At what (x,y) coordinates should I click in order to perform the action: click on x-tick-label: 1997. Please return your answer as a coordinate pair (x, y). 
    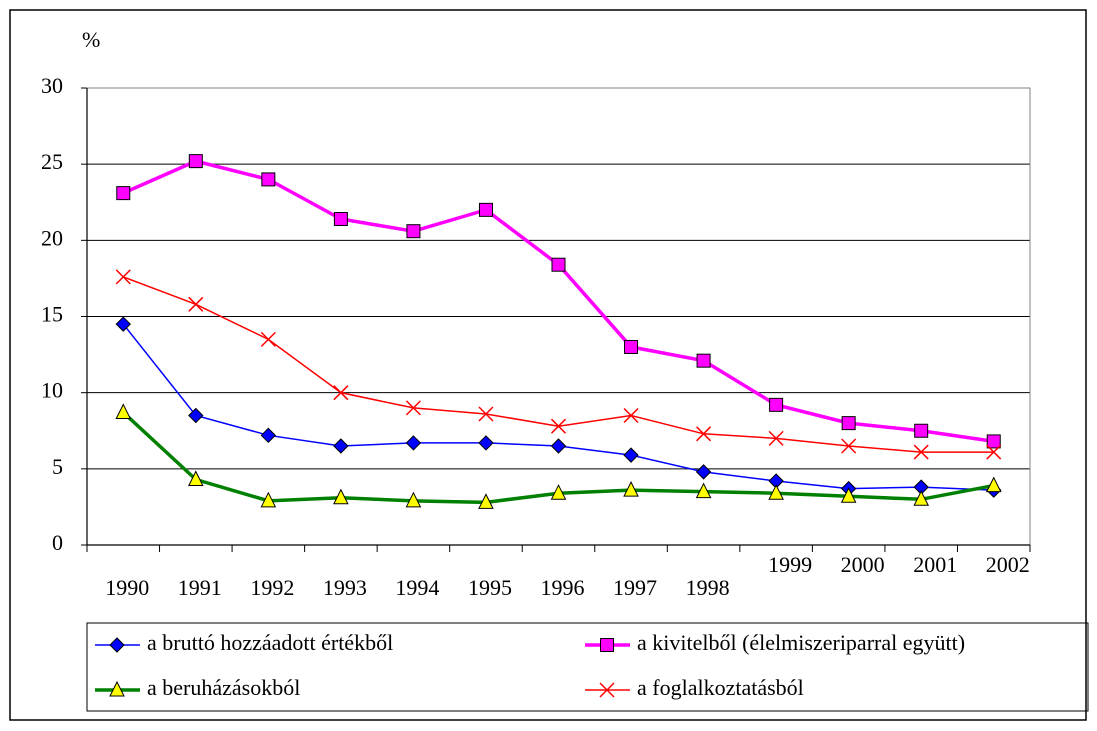
    Looking at the image, I should click on (635, 587).